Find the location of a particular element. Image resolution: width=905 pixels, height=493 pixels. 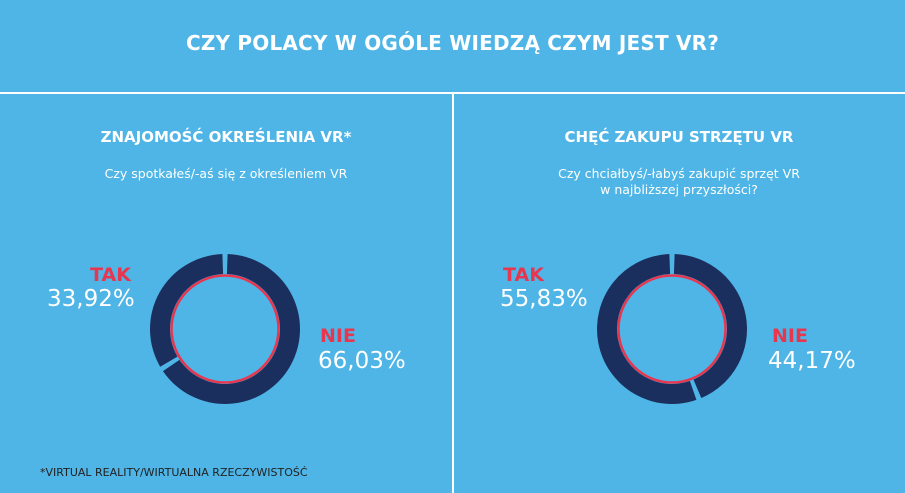

panel-divider is located at coordinates (453, 293).